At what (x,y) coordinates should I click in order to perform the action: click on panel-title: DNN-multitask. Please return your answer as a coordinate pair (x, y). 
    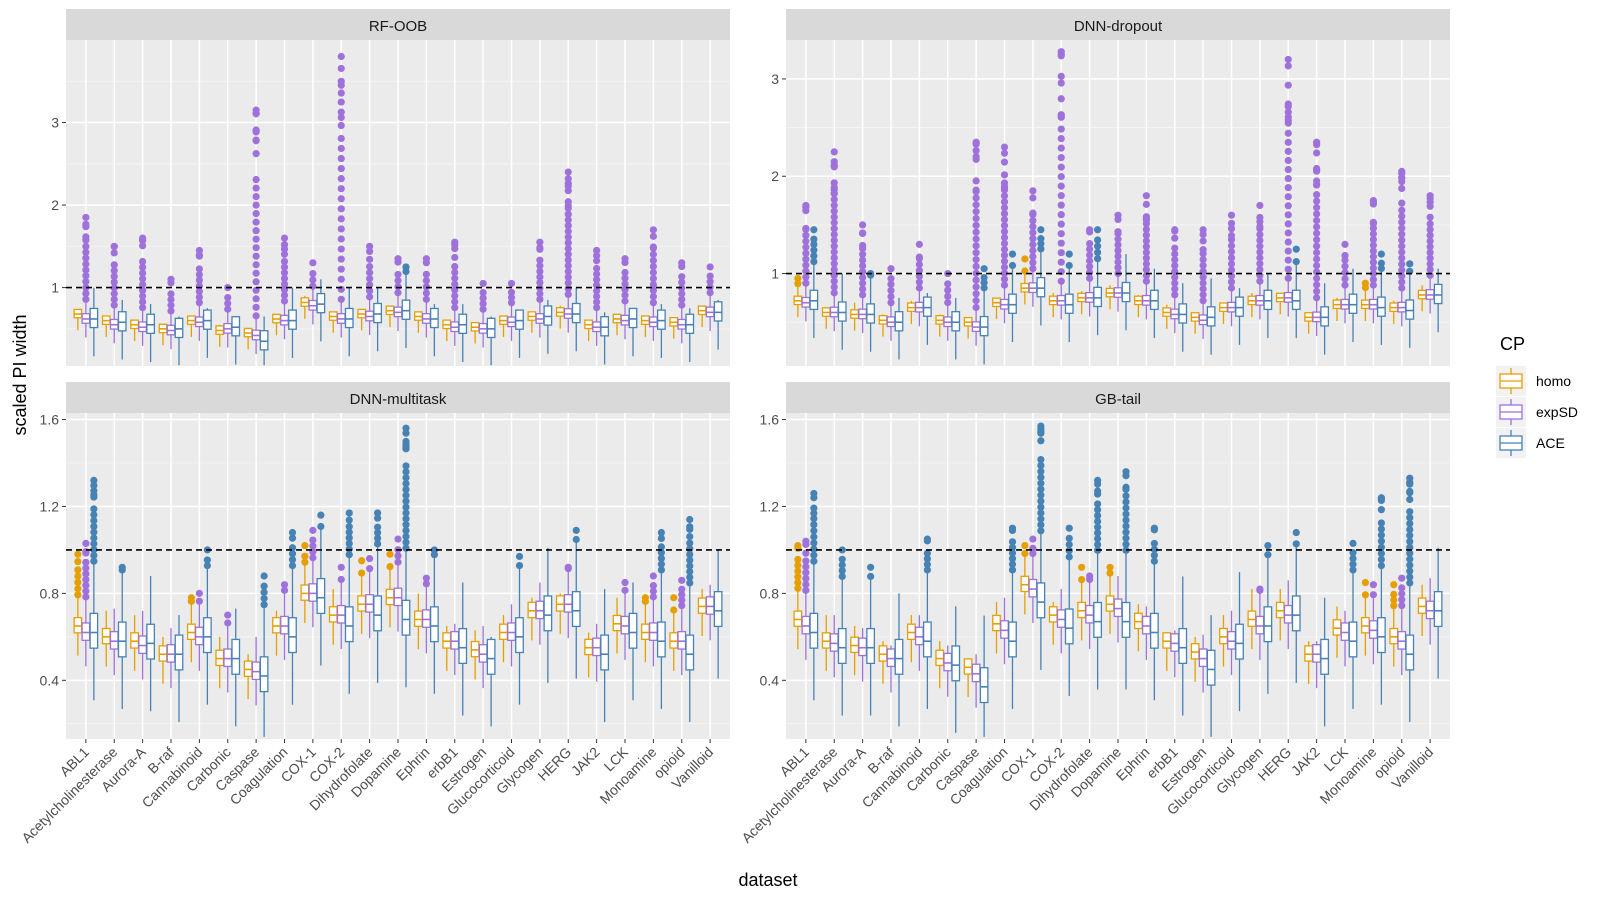
    Looking at the image, I should click on (398, 399).